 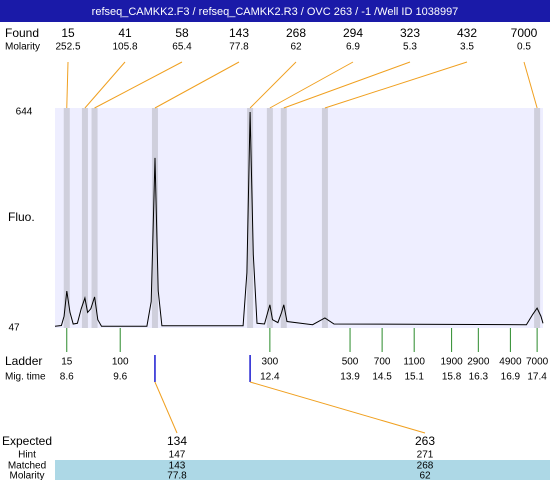 I want to click on found-size: 58, so click(x=182, y=33).